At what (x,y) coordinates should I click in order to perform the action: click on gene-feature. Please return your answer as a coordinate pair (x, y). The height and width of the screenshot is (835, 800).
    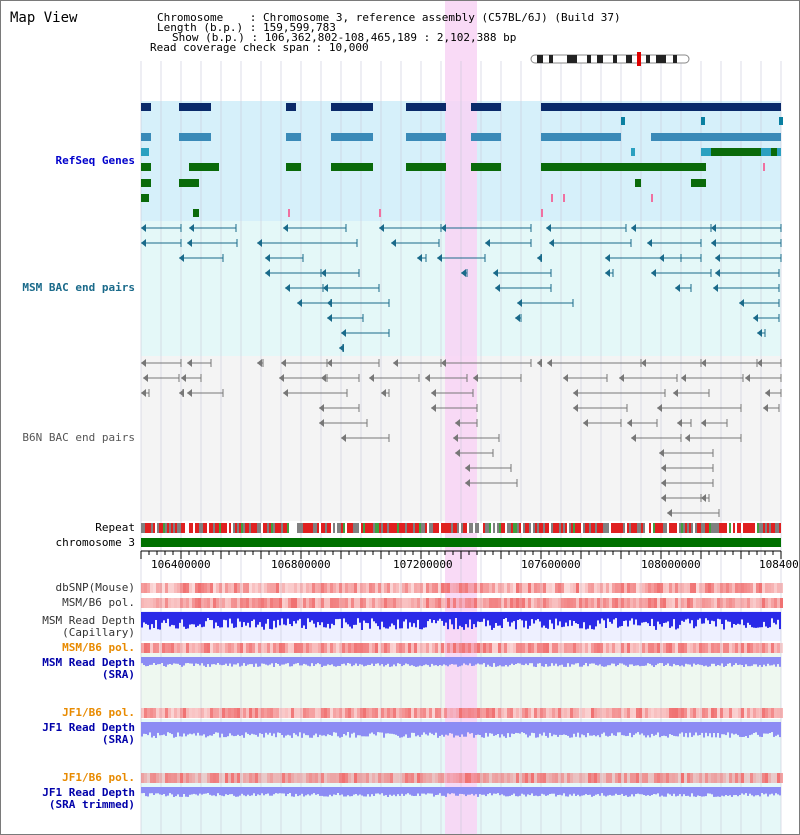
    Looking at the image, I should click on (146, 137).